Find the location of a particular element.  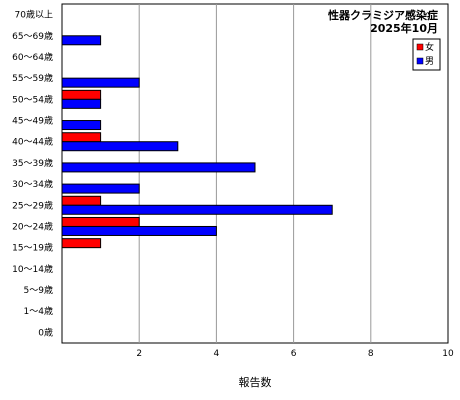

x-tick-labels: 2 4 6 8 10 is located at coordinates (295, 354).